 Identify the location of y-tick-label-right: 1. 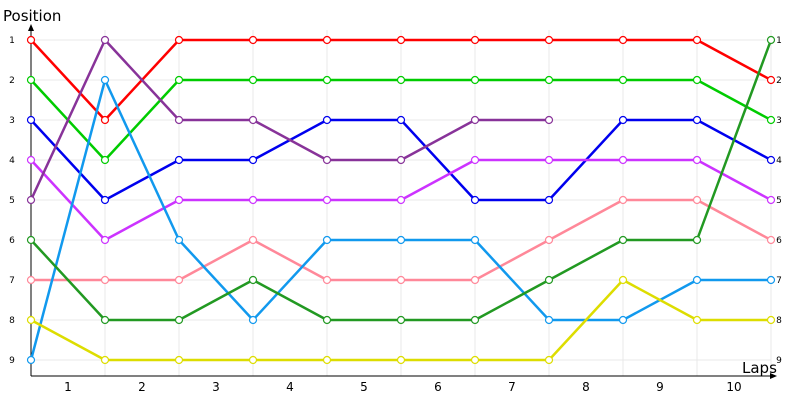
(779, 41).